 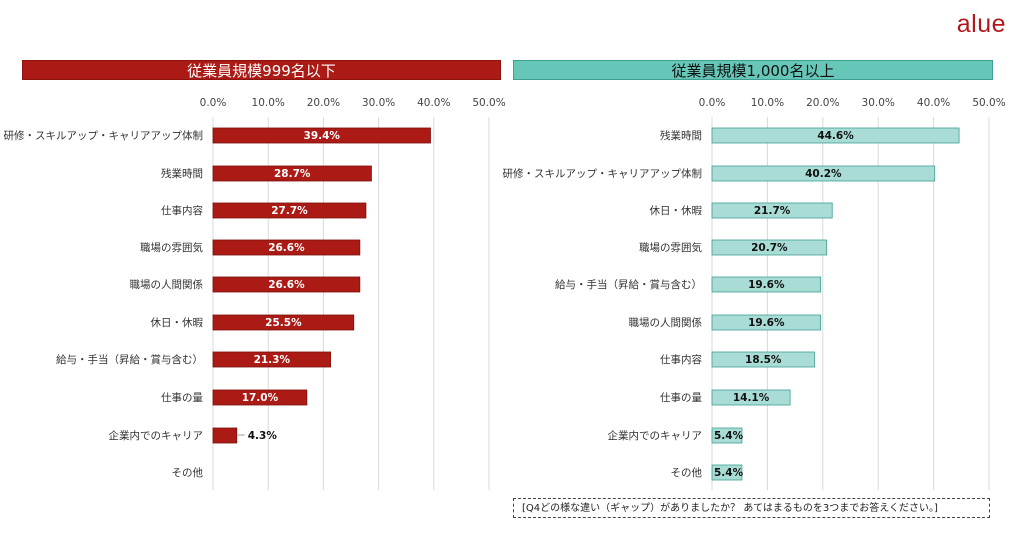 I want to click on right-category-label: 研修・スキルアップ・キャリアアップ体制, so click(x=603, y=173).